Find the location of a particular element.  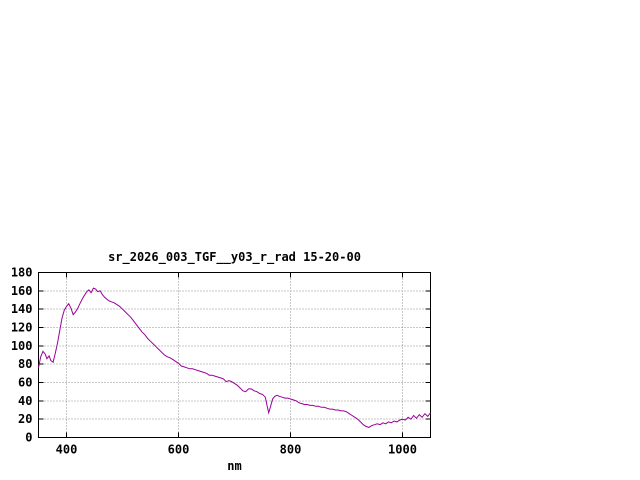

y-tick-label: 180 is located at coordinates (22, 273).